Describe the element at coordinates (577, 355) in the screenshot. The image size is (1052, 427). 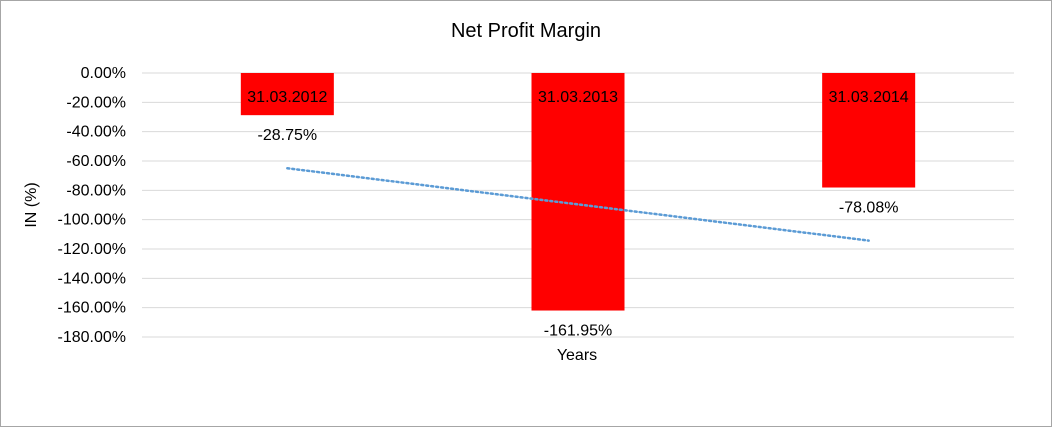
I see `x-axis-title: Years` at that location.